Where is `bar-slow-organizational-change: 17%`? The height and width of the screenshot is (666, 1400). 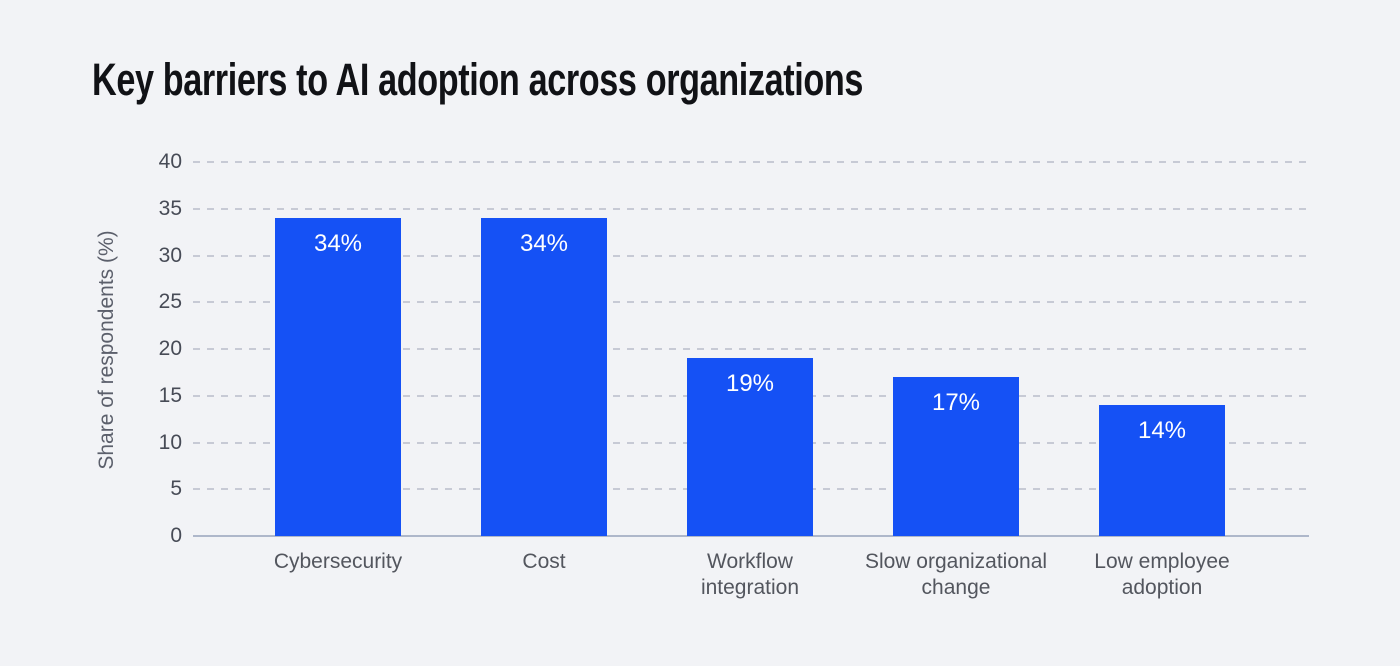 bar-slow-organizational-change: 17% is located at coordinates (956, 456).